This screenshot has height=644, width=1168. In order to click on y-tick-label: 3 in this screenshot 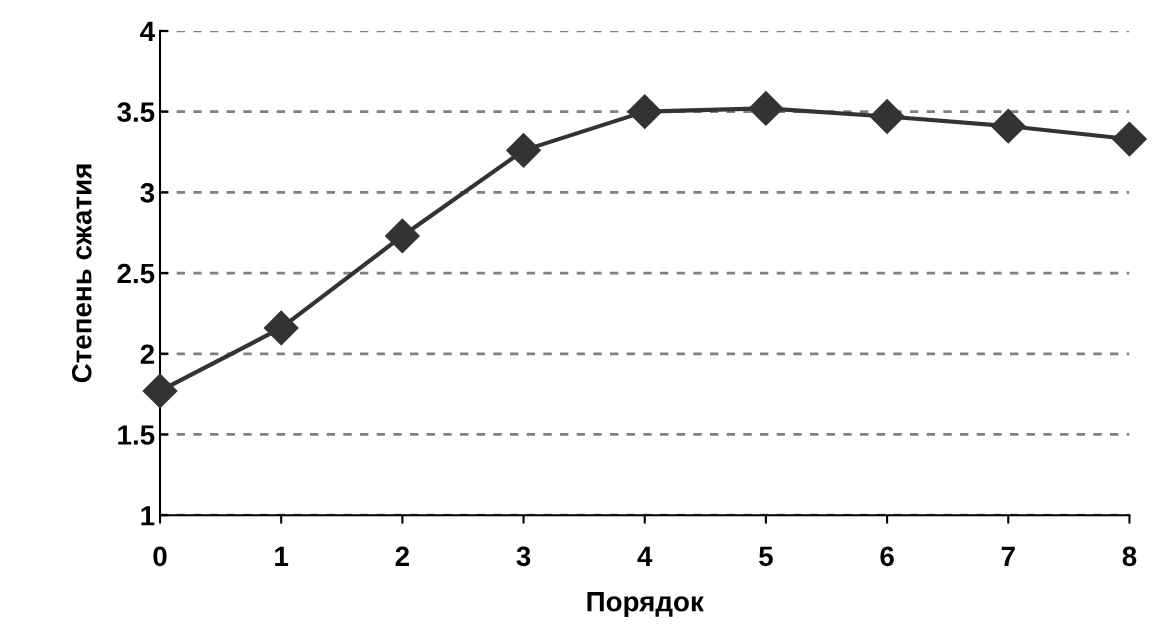, I will do `click(147, 193)`.